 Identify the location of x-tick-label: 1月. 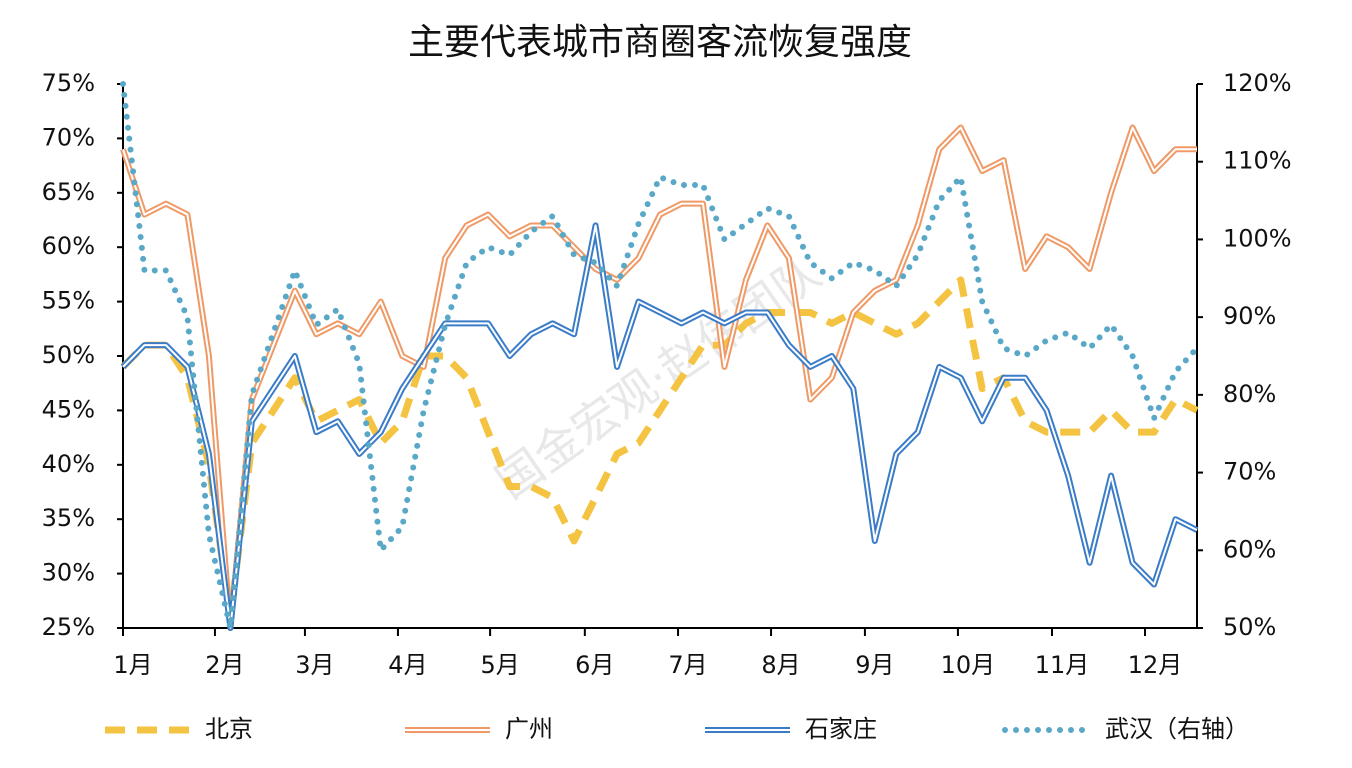
(132, 665).